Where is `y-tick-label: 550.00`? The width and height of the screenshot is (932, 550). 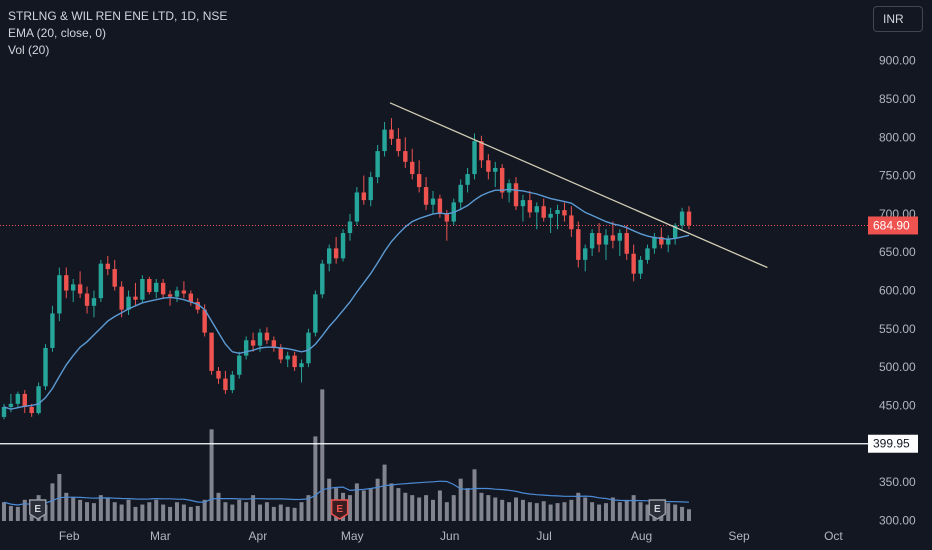 y-tick-label: 550.00 is located at coordinates (897, 329).